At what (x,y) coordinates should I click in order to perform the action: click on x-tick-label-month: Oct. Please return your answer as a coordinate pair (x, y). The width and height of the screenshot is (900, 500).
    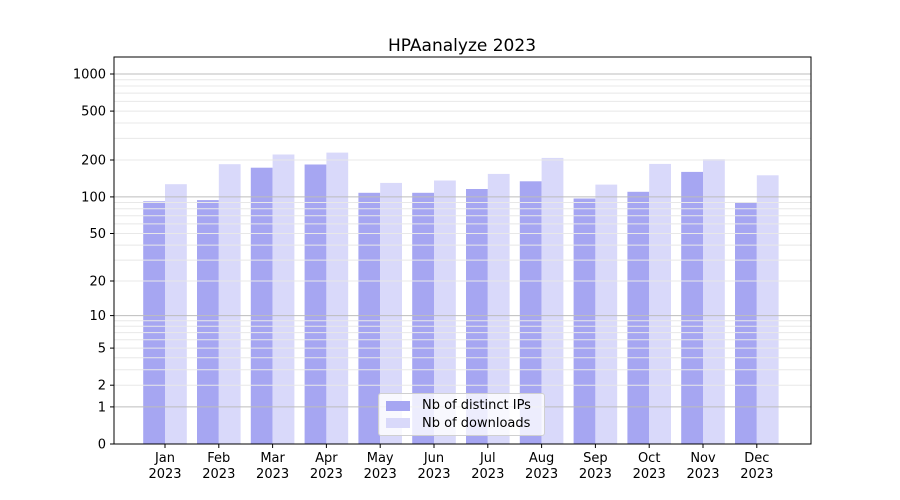
    Looking at the image, I should click on (649, 458).